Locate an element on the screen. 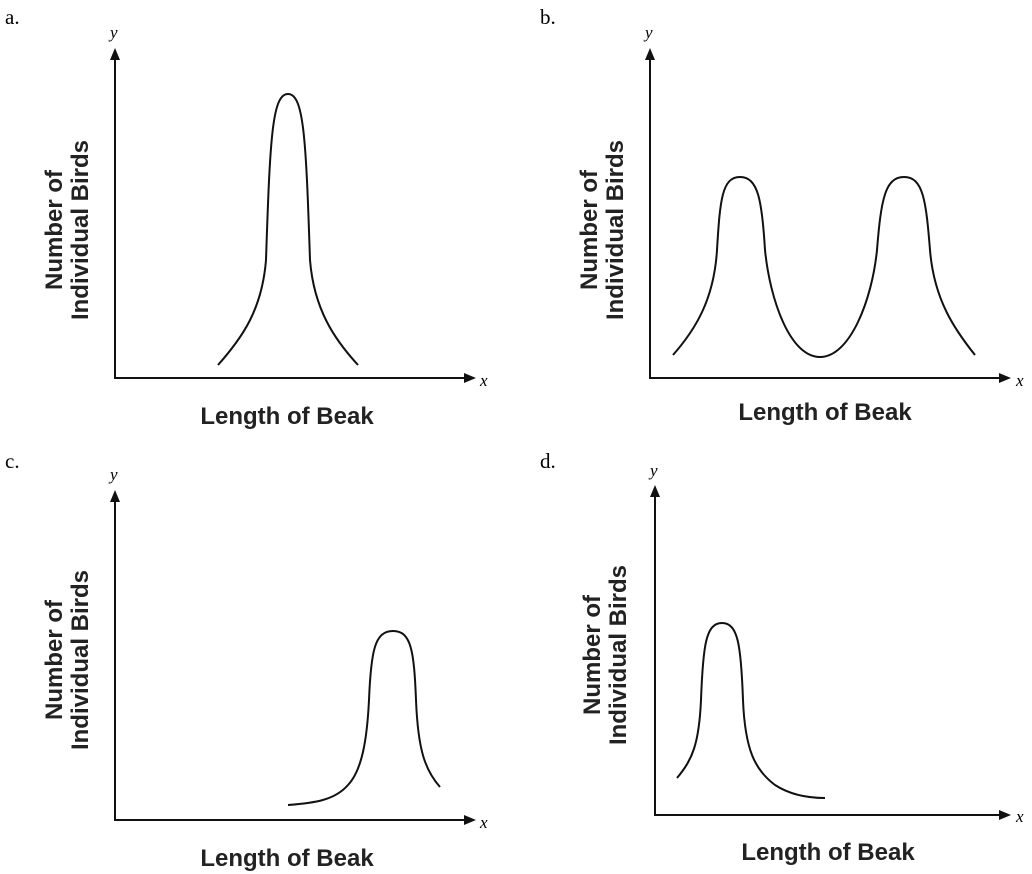 This screenshot has width=1032, height=874. panel-label: c. is located at coordinates (12, 461).